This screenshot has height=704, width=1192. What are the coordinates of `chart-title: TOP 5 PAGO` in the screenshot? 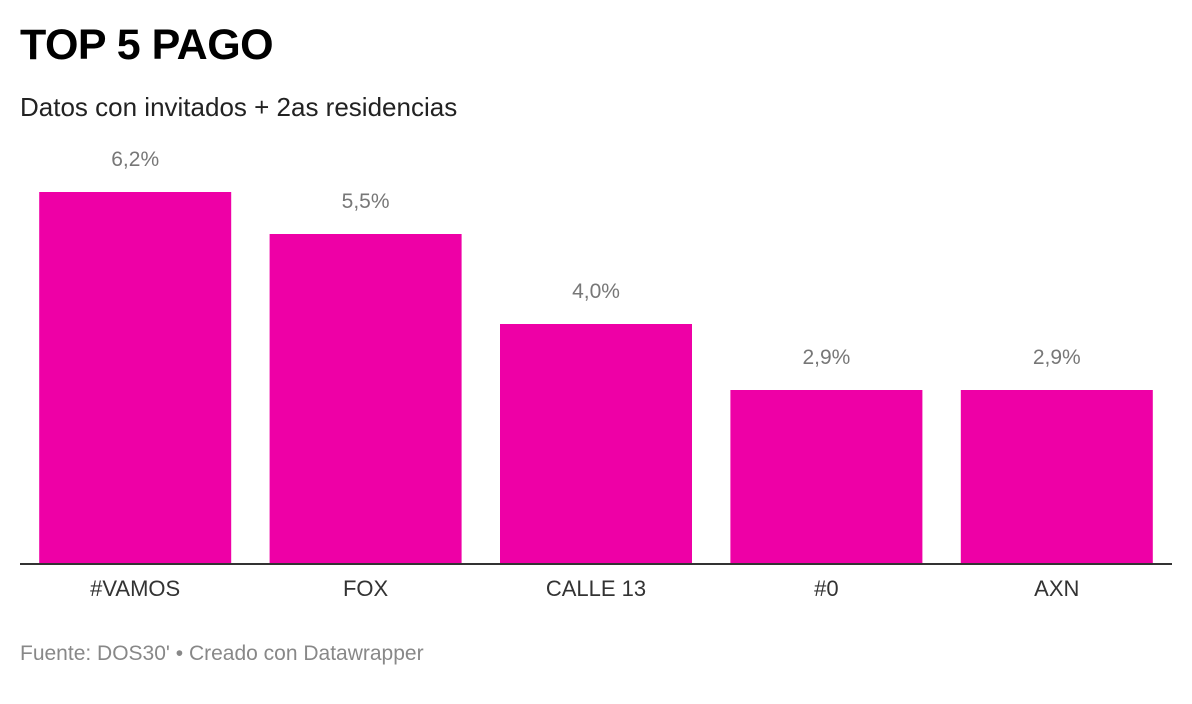 It's located at (147, 45).